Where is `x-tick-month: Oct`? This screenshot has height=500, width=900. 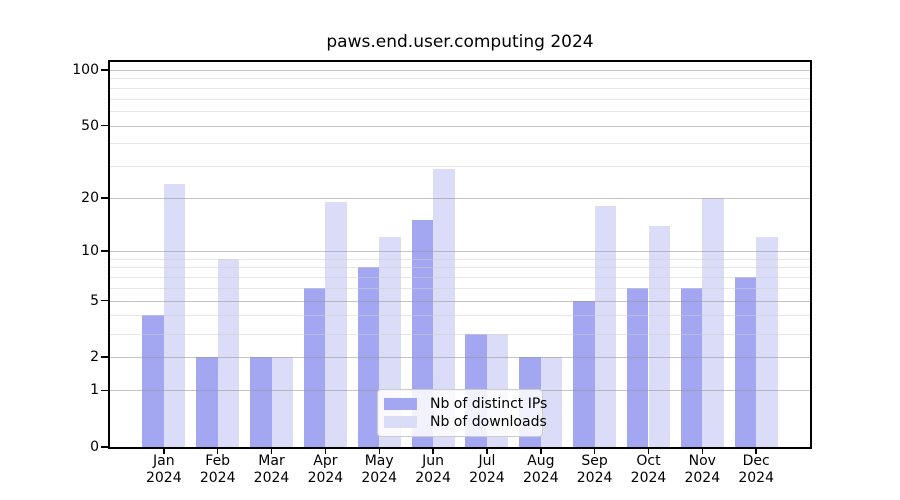 x-tick-month: Oct is located at coordinates (648, 461).